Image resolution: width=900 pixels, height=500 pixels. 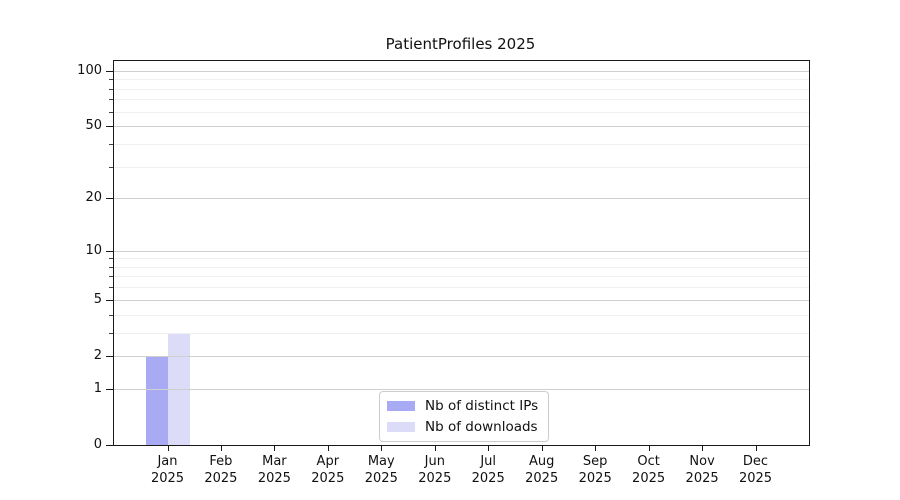 I want to click on x-axis-tick-label: Mar 2025, so click(x=274, y=470).